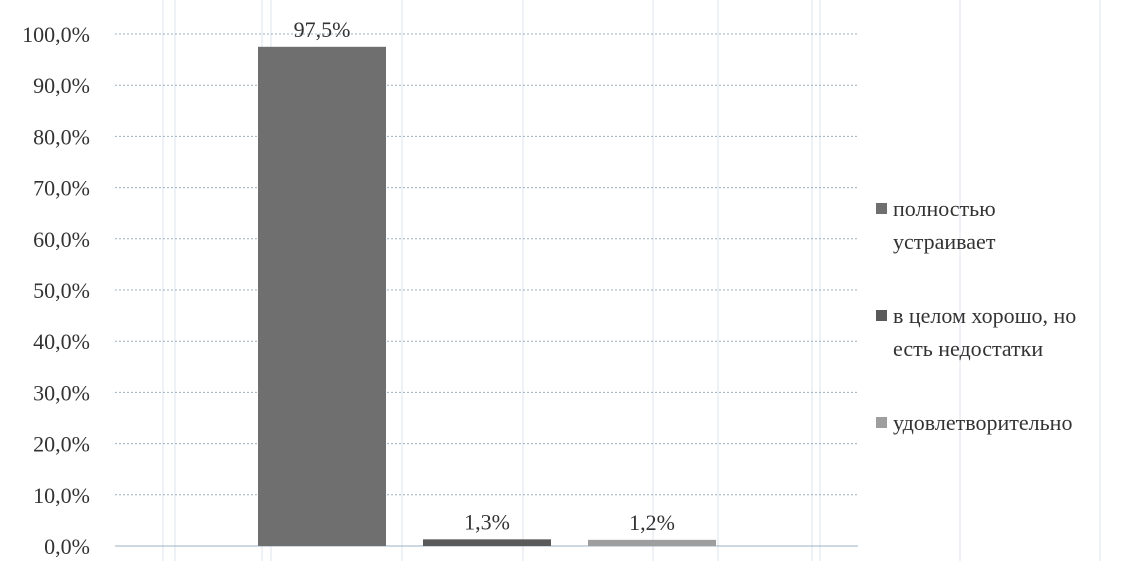  I want to click on data-label: 1,2%, so click(652, 522).